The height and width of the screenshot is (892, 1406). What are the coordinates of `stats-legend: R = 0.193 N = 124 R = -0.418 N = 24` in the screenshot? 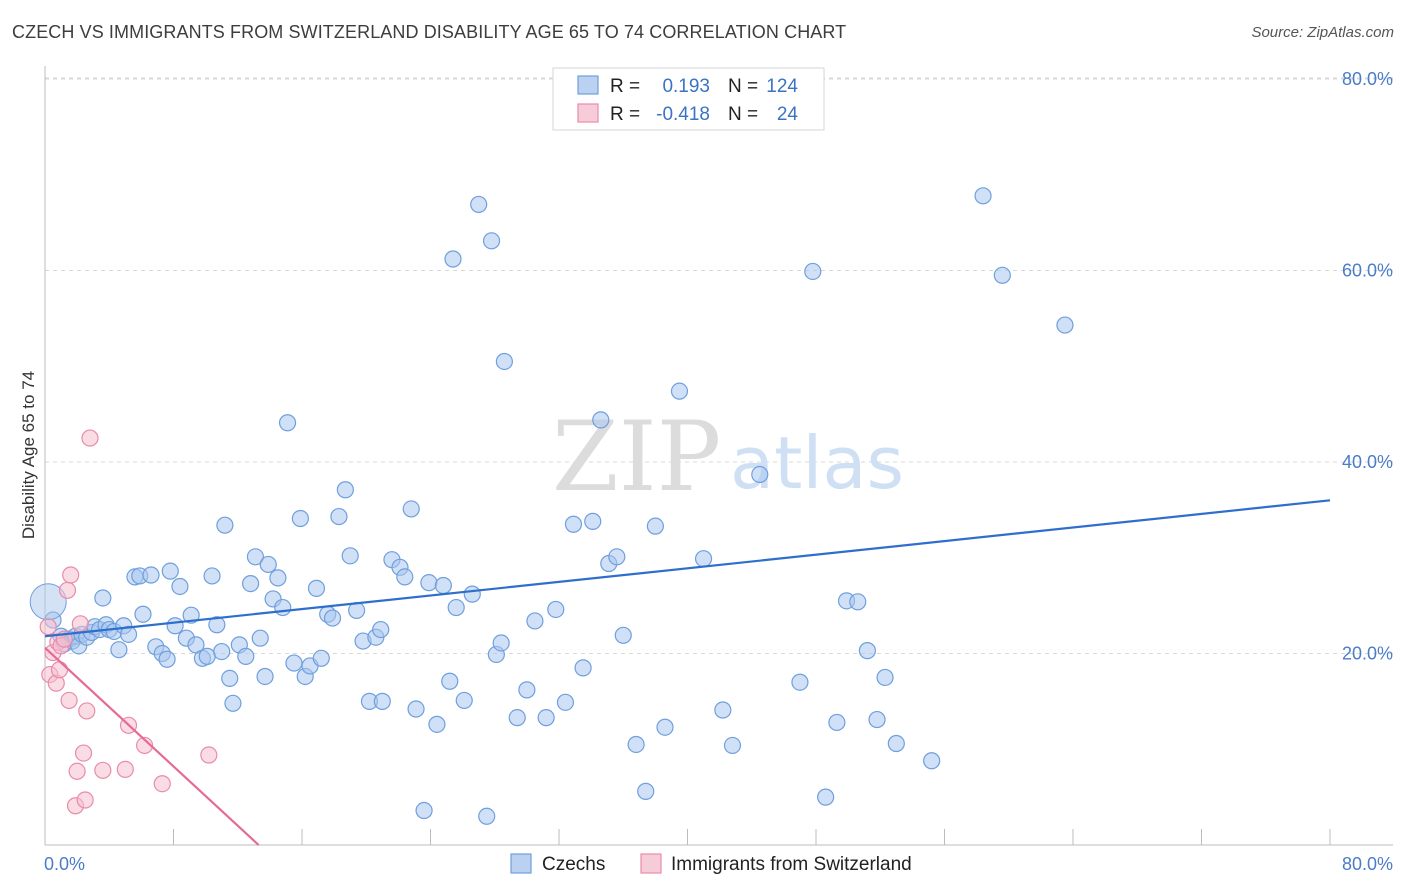 It's located at (688, 99).